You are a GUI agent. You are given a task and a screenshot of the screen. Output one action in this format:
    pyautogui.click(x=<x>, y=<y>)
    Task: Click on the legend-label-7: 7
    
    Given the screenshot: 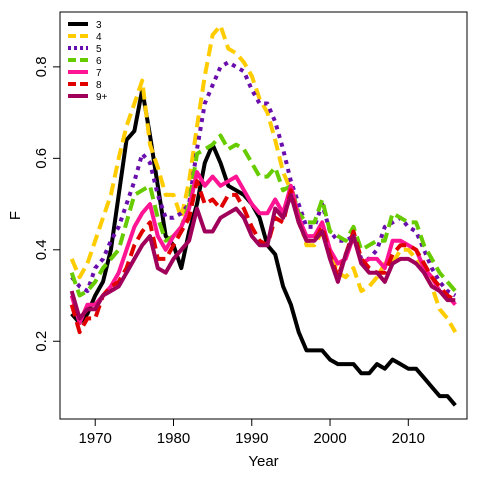 What is the action you would take?
    pyautogui.click(x=99, y=73)
    